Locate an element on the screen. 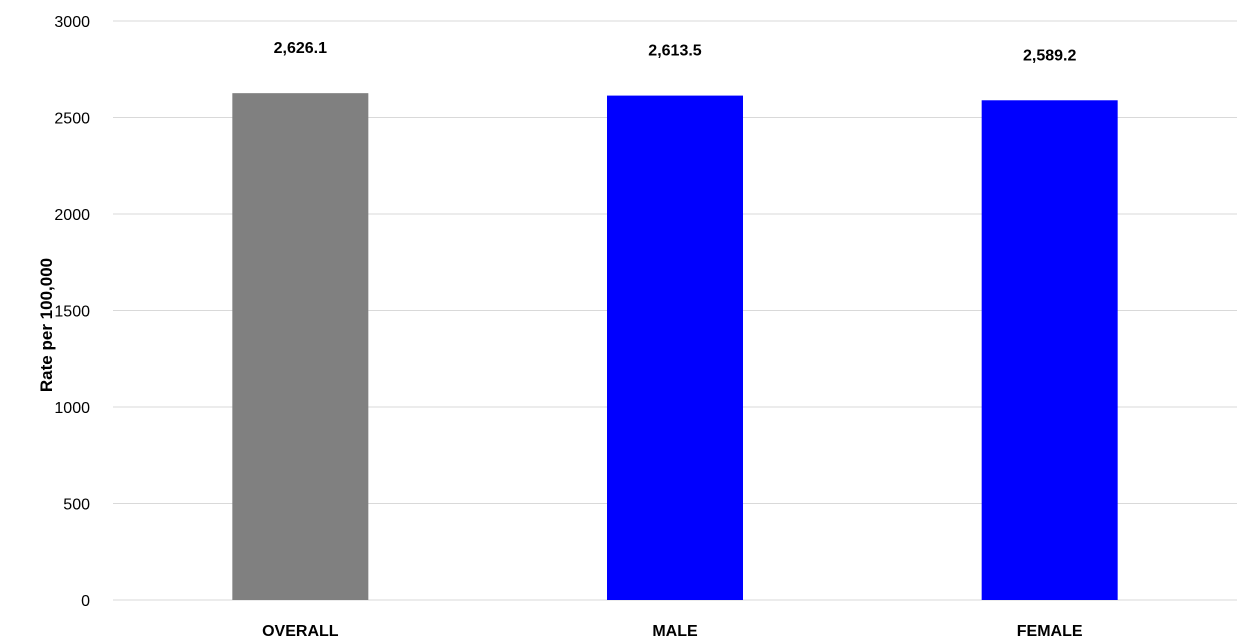 This screenshot has height=641, width=1257. y-axis-title: Rate per 100,000 is located at coordinates (46, 325).